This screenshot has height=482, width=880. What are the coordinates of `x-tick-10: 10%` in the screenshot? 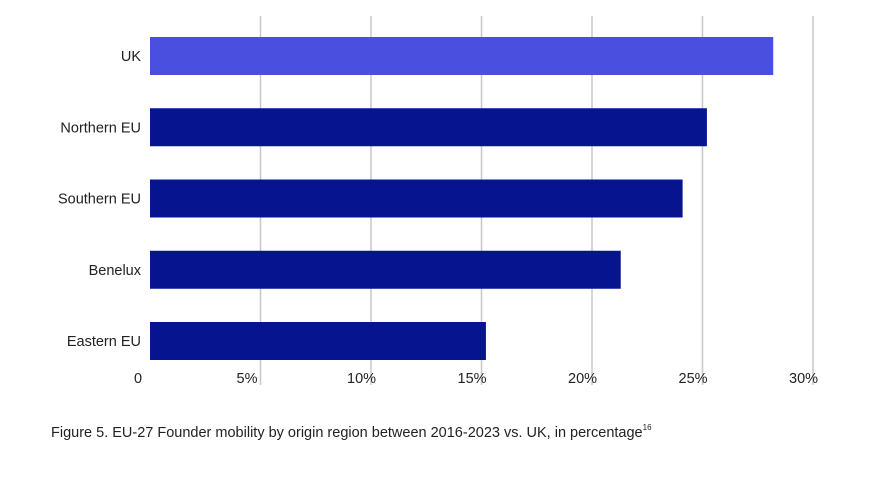 It's located at (361, 379).